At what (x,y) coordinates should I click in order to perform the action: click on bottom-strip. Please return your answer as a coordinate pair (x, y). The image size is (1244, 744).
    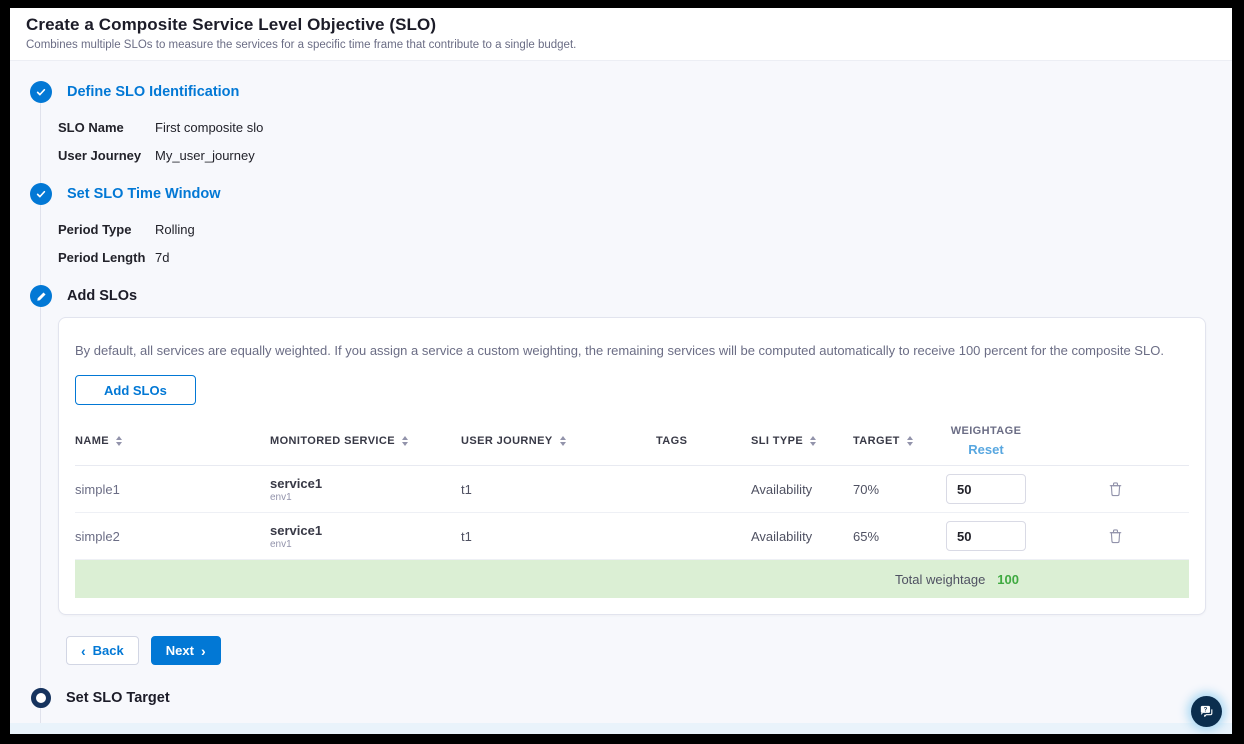
    Looking at the image, I should click on (621, 728).